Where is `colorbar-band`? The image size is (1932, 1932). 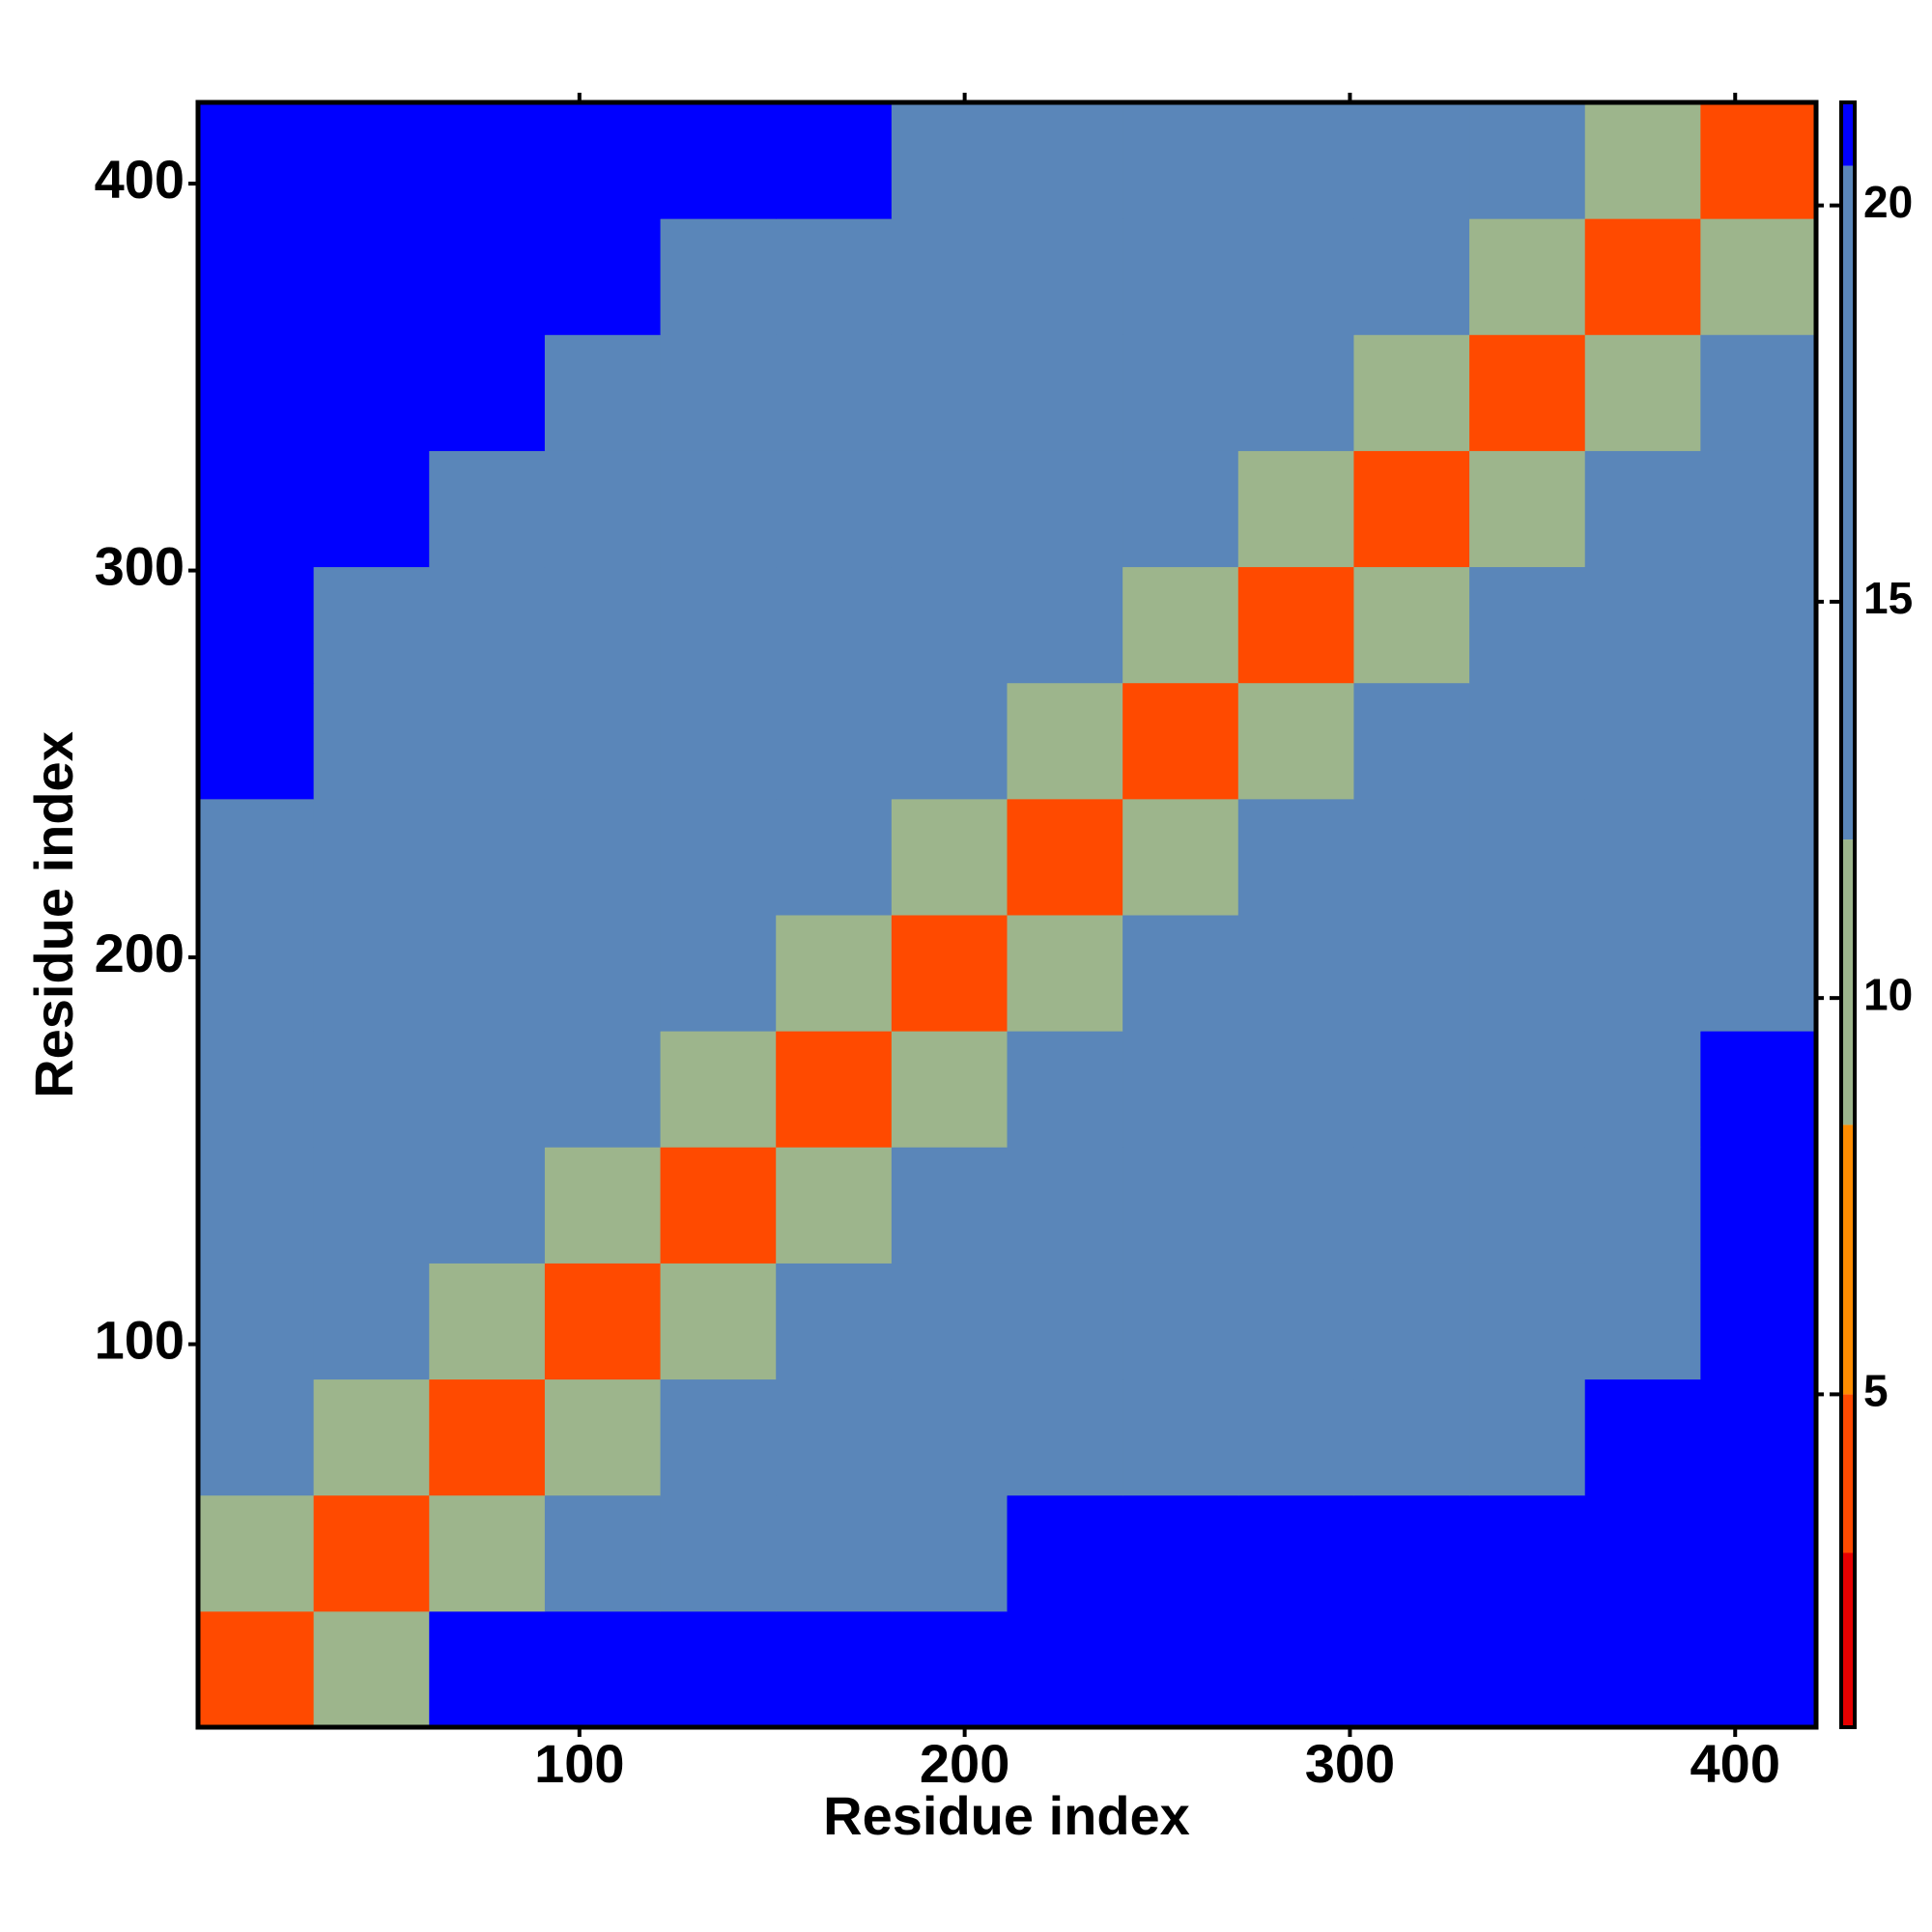 colorbar-band is located at coordinates (1848, 1639).